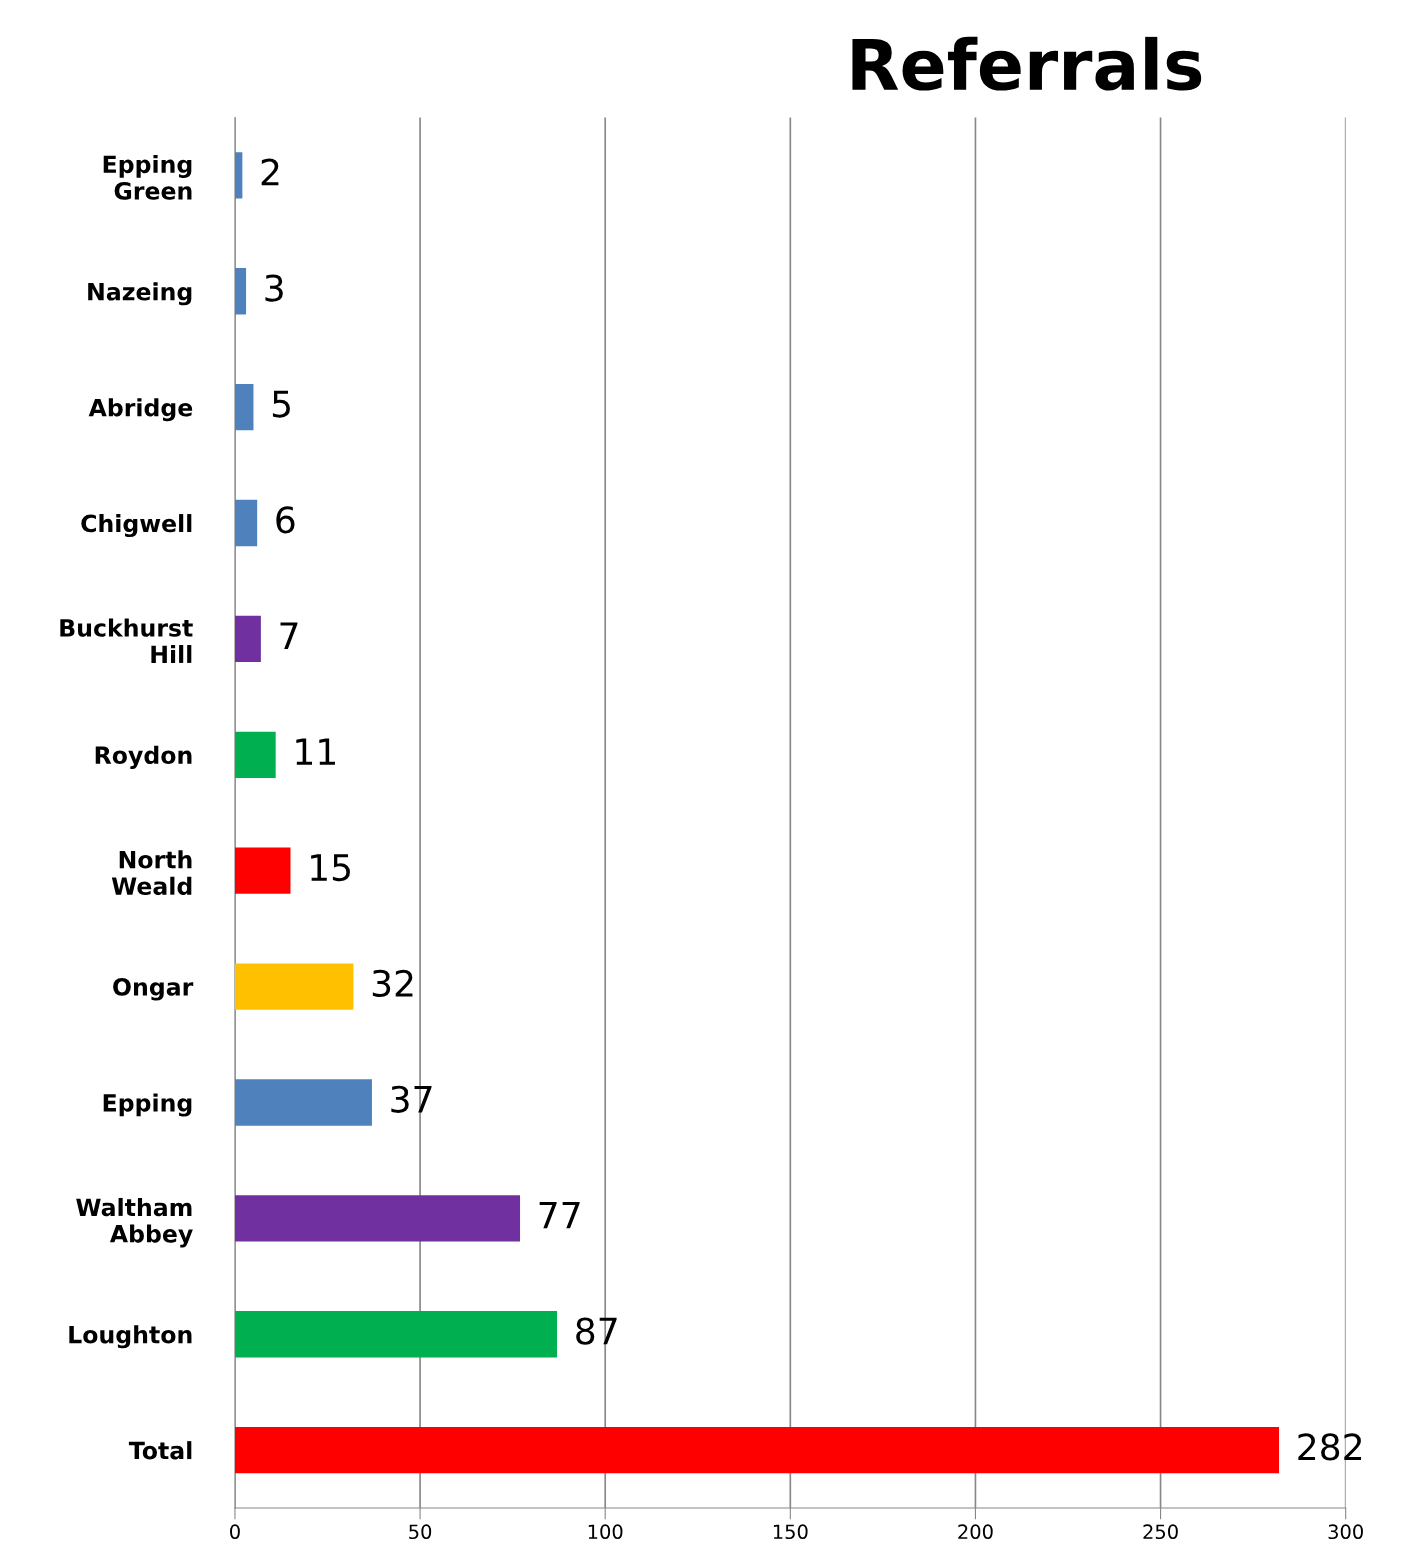 Image resolution: width=1424 pixels, height=1566 pixels. Describe the element at coordinates (160, 1450) in the screenshot. I see `y-tick-label: Total` at that location.